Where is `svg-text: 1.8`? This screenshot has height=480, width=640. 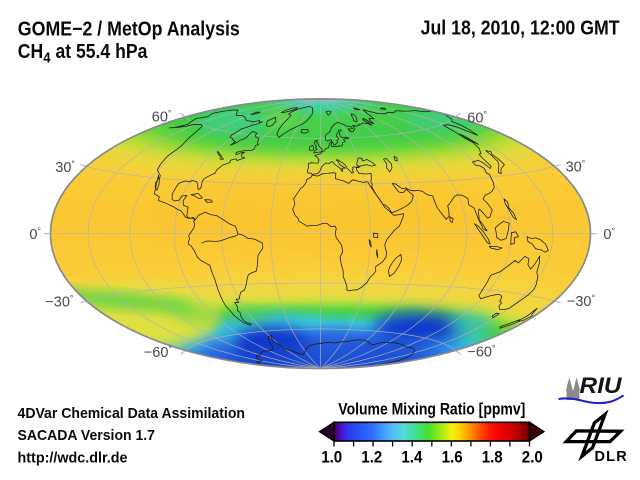 svg-text: 1.8 is located at coordinates (492, 458).